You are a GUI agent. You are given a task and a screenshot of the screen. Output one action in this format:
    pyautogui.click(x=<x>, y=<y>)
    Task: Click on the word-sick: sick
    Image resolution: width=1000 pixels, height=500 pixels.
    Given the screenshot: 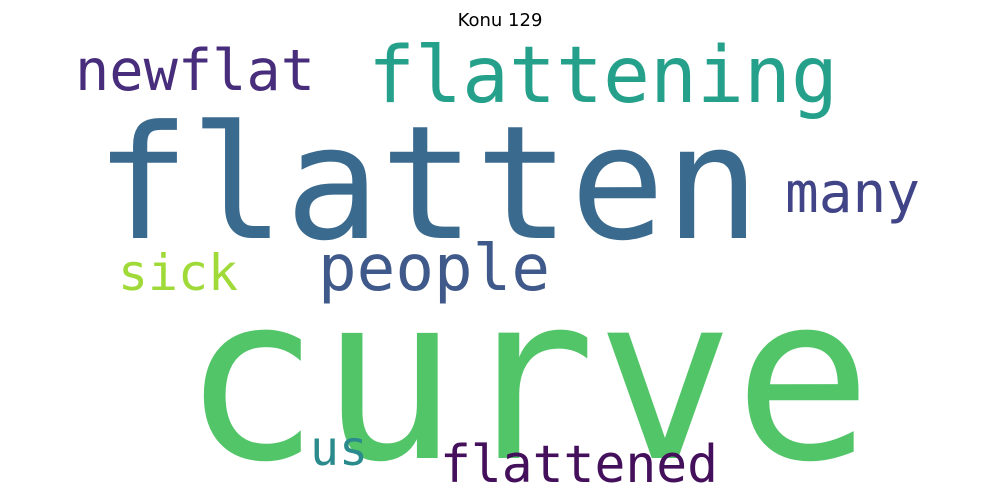 What is the action you would take?
    pyautogui.click(x=178, y=273)
    